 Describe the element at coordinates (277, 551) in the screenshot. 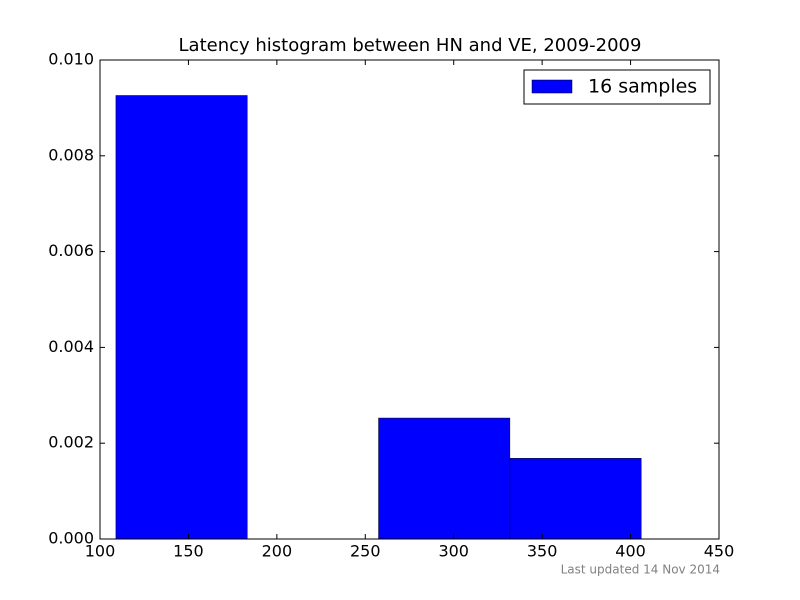

I see `x-tick-label: 200` at that location.